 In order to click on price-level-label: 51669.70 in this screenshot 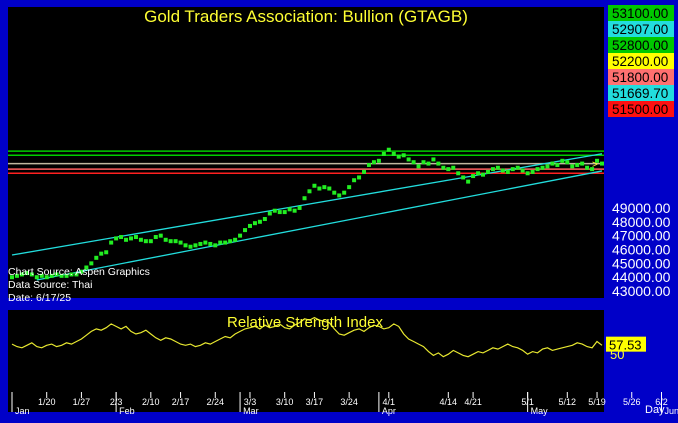, I will do `click(640, 93)`.